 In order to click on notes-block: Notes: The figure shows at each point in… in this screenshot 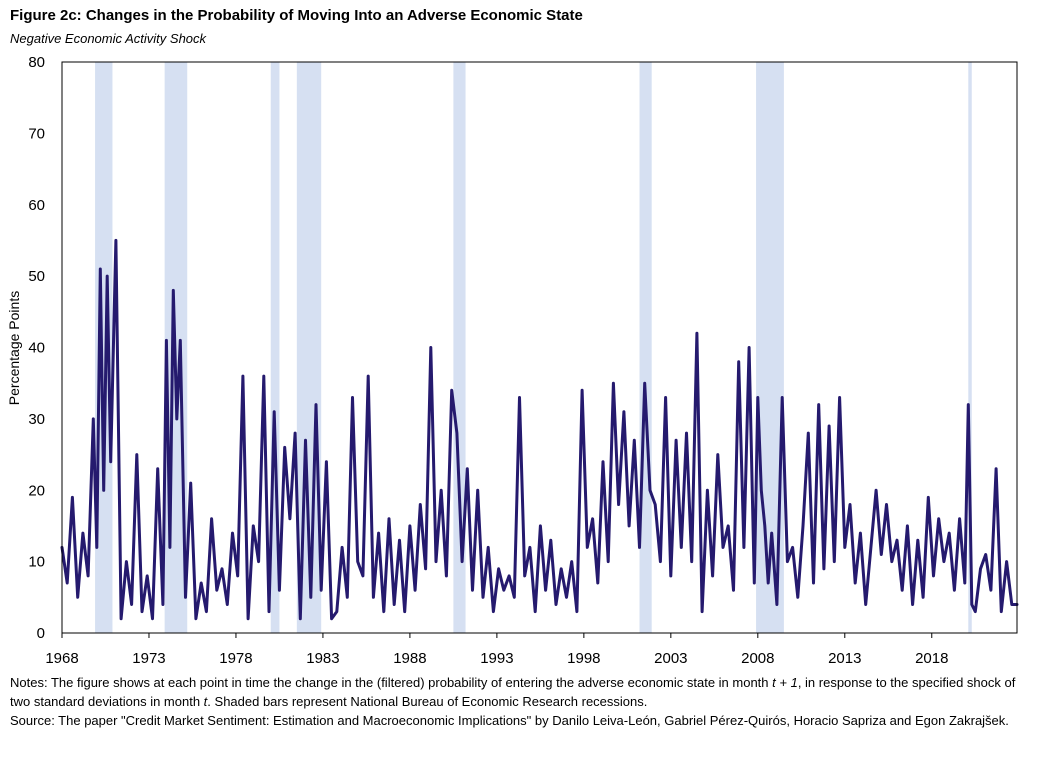, I will do `click(522, 701)`.